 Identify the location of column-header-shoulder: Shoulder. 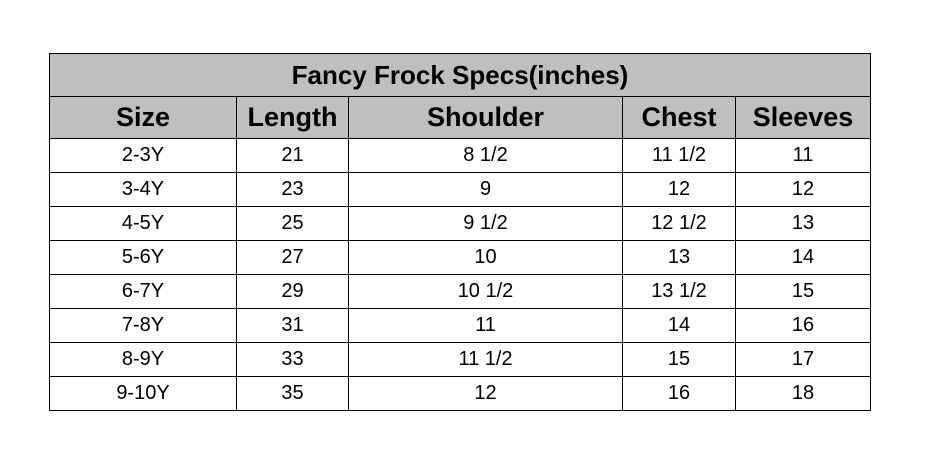
(485, 117).